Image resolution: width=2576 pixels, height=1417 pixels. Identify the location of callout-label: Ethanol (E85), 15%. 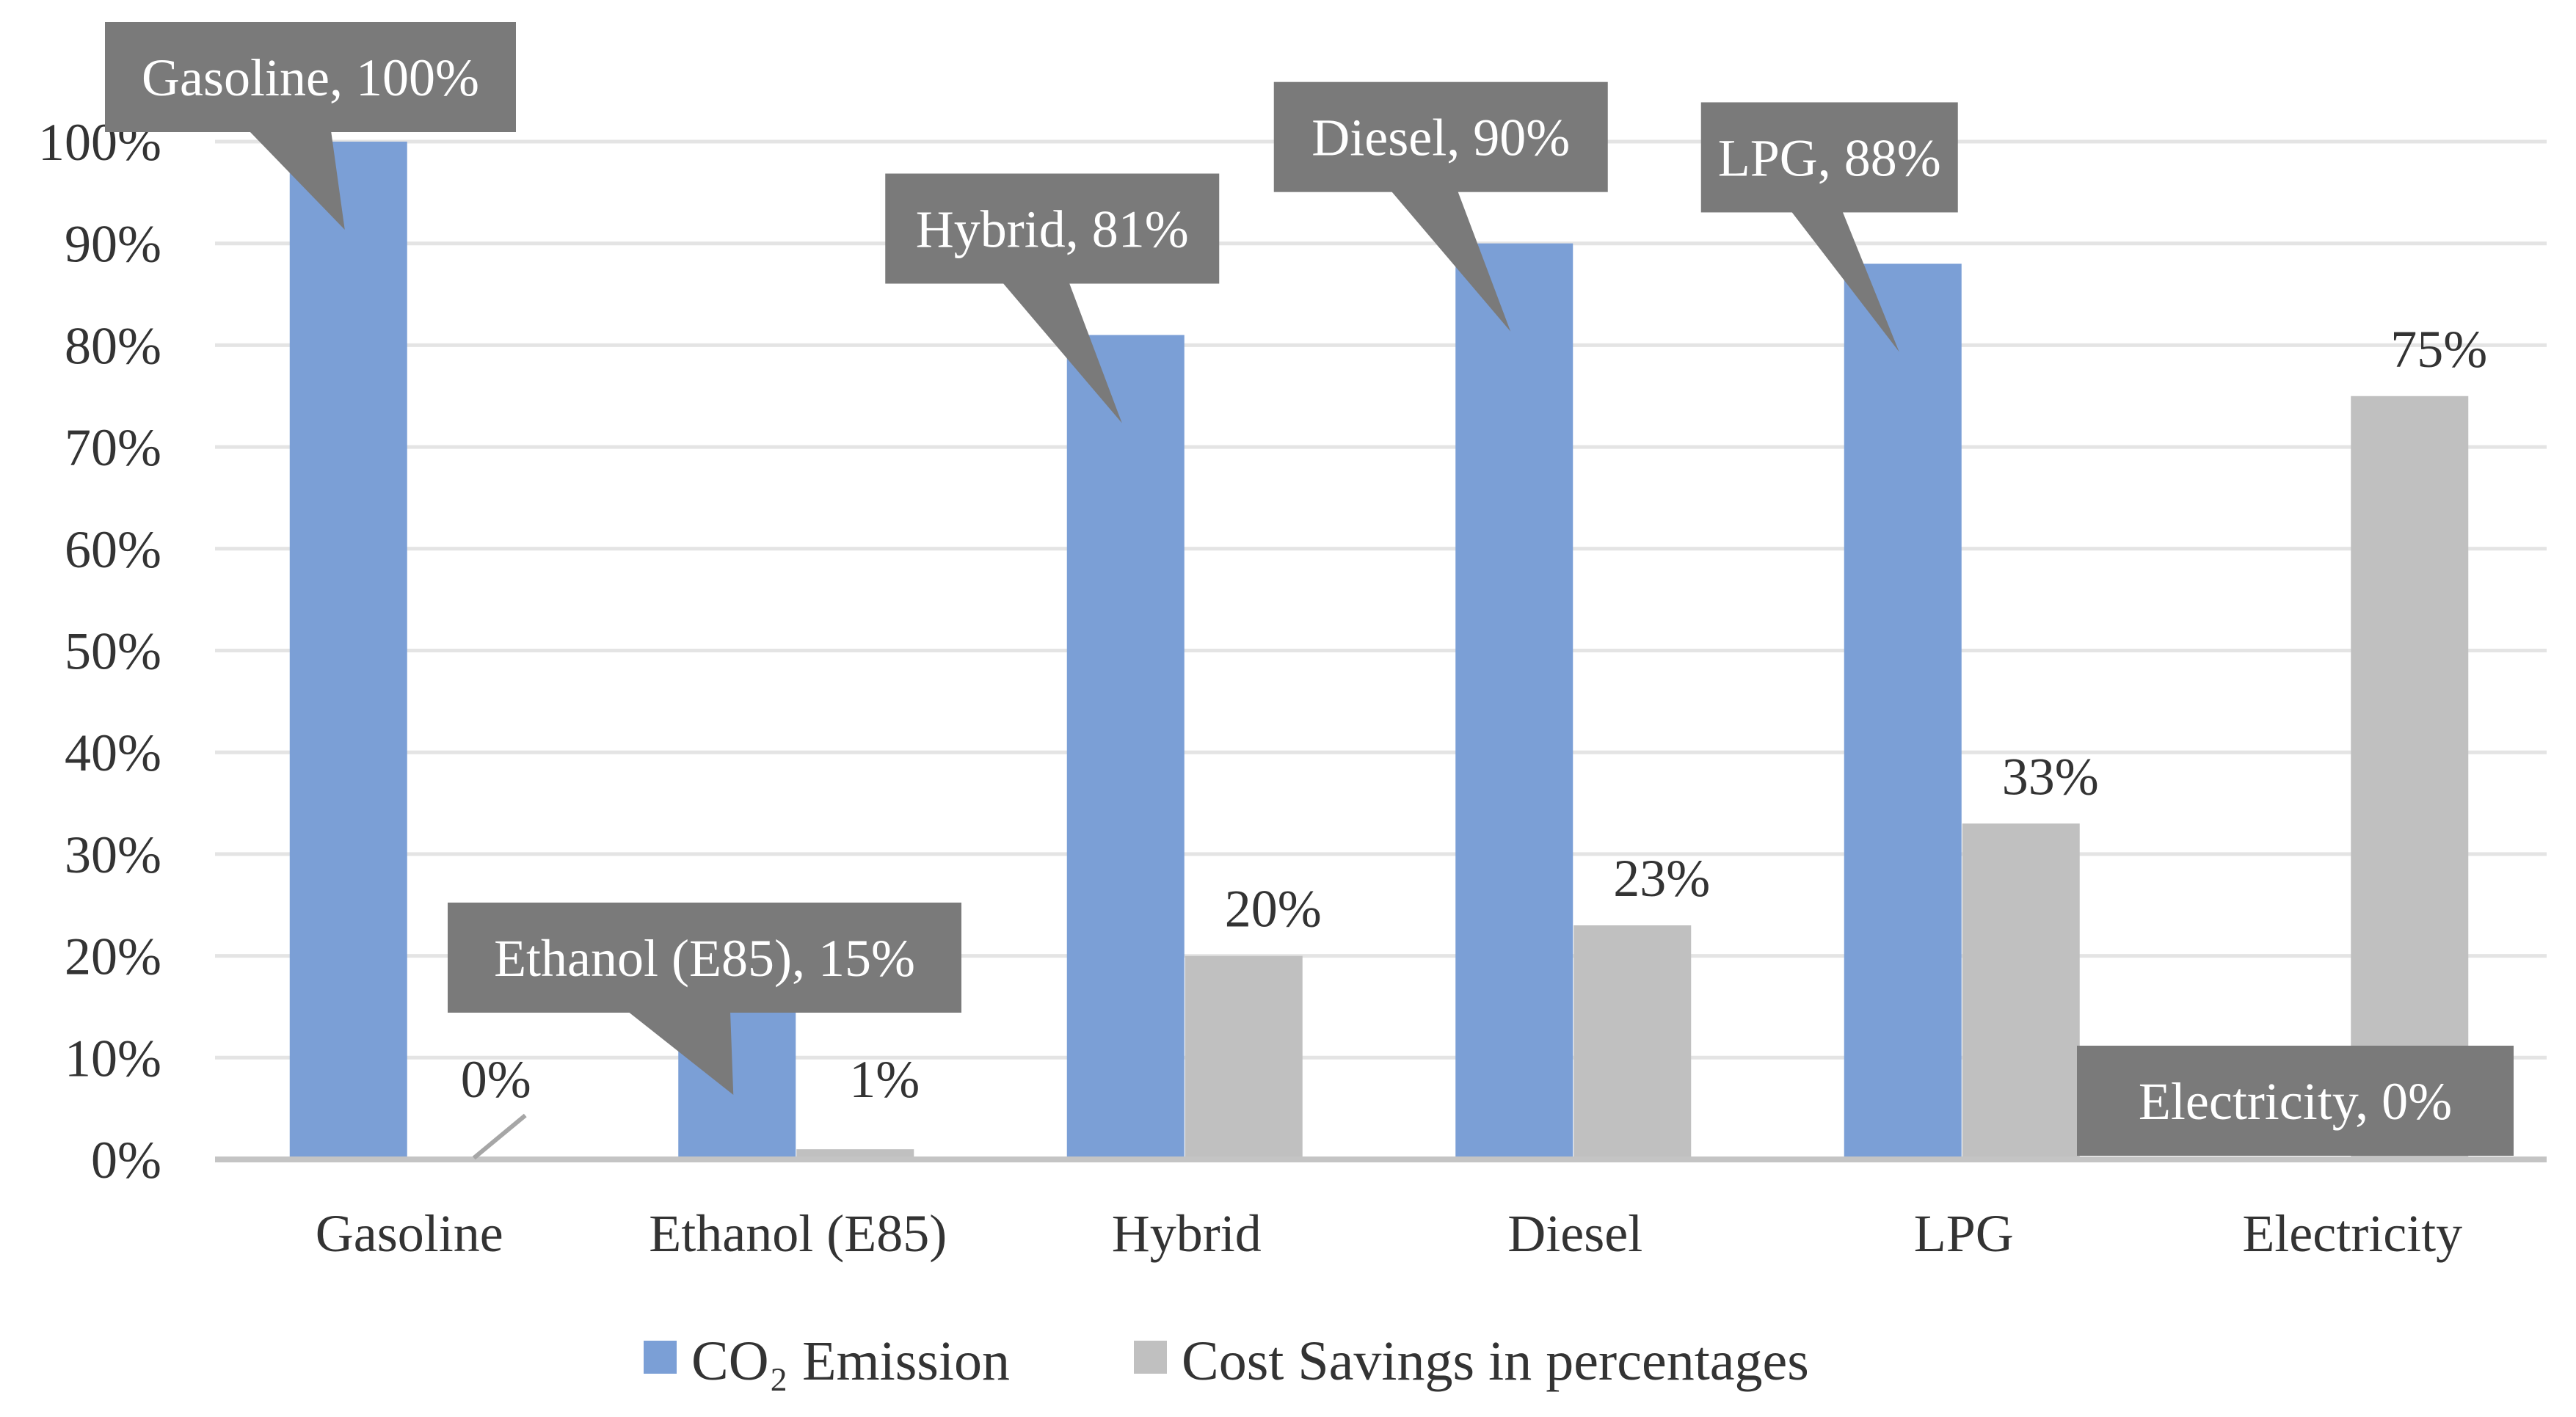
(704, 958).